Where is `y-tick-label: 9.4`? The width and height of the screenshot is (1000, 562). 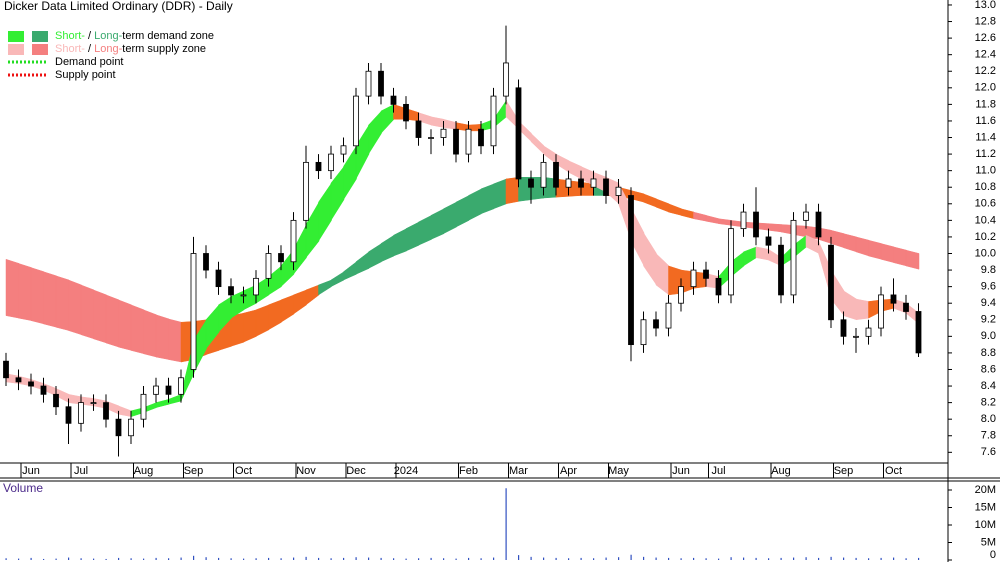 y-tick-label: 9.4 is located at coordinates (988, 303).